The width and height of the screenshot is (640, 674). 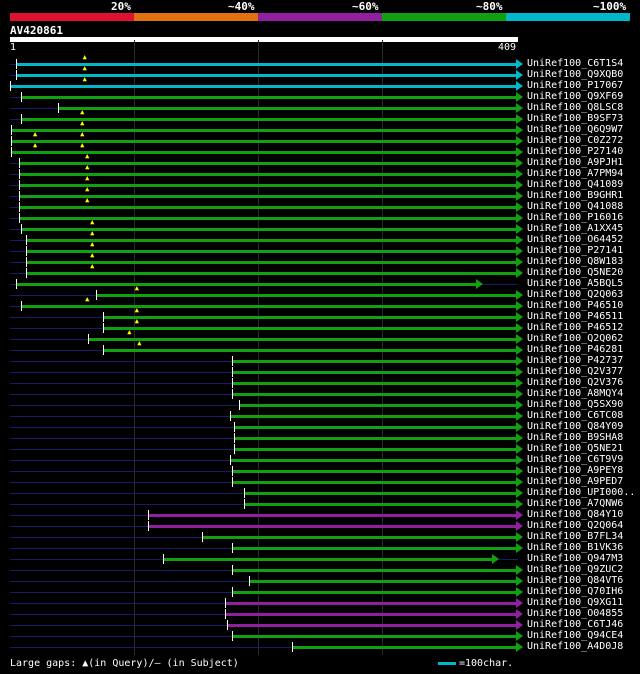 I want to click on hit-label: UniRef100_Q5SX90, so click(x=575, y=404).